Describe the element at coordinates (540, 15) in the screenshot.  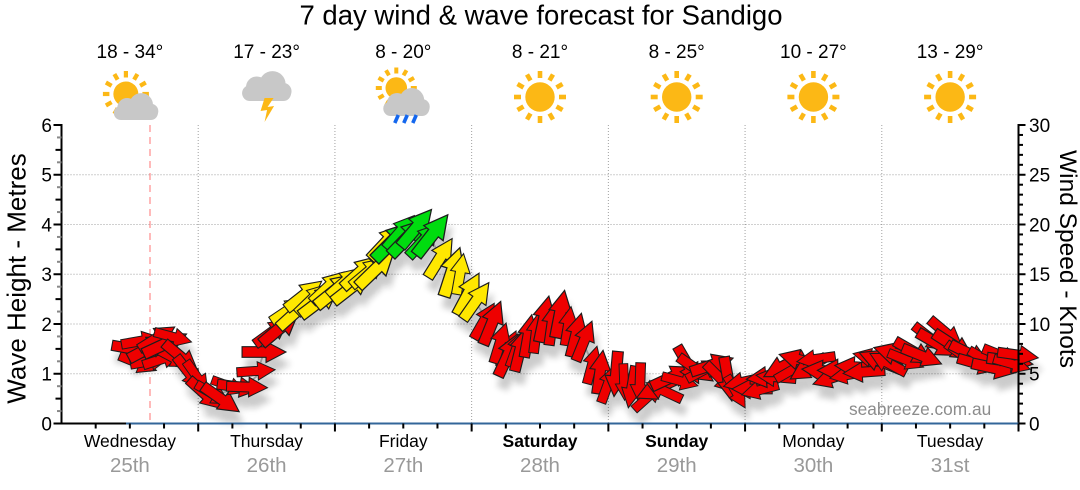
I see `svg-text:7 day wind & wave forecast for: 7 day wind & wave forecast for Sandigo` at that location.